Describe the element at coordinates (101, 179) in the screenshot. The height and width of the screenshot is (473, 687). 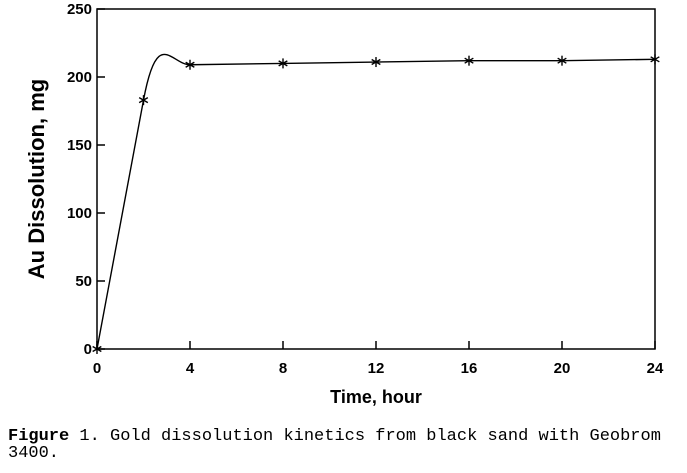
I see `y-axis-ticks` at that location.